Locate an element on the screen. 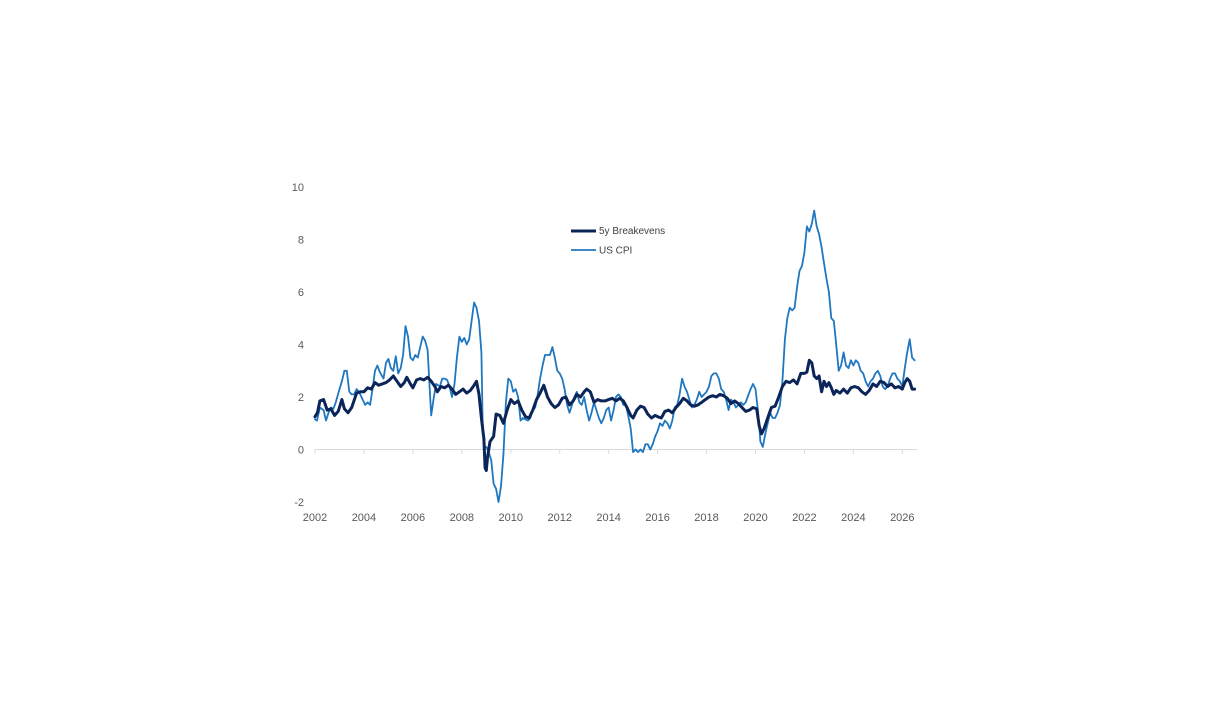 This screenshot has width=1206, height=714. x-tick-label-2016: 2016 is located at coordinates (657, 518).